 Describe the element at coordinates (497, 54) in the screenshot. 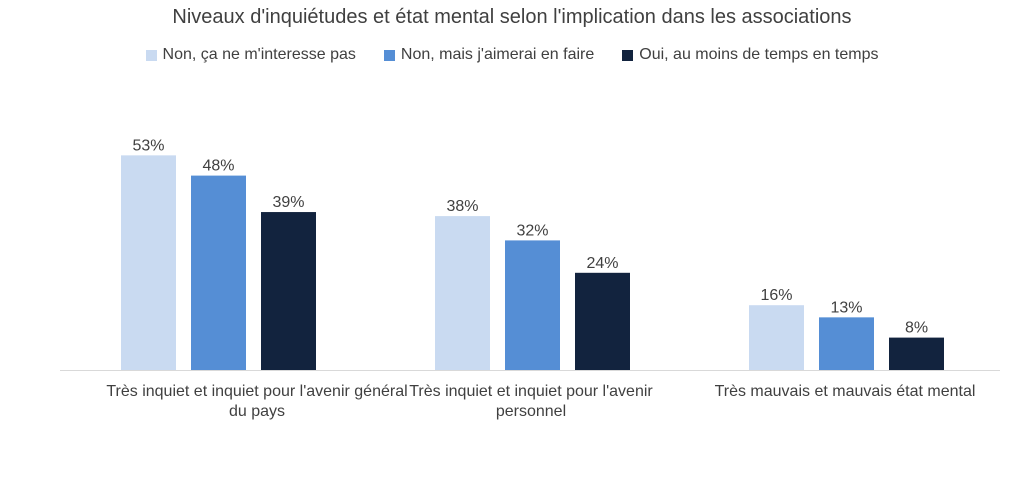

I see `legend-label-series-2: Non, mais j'aimerai en faire` at that location.